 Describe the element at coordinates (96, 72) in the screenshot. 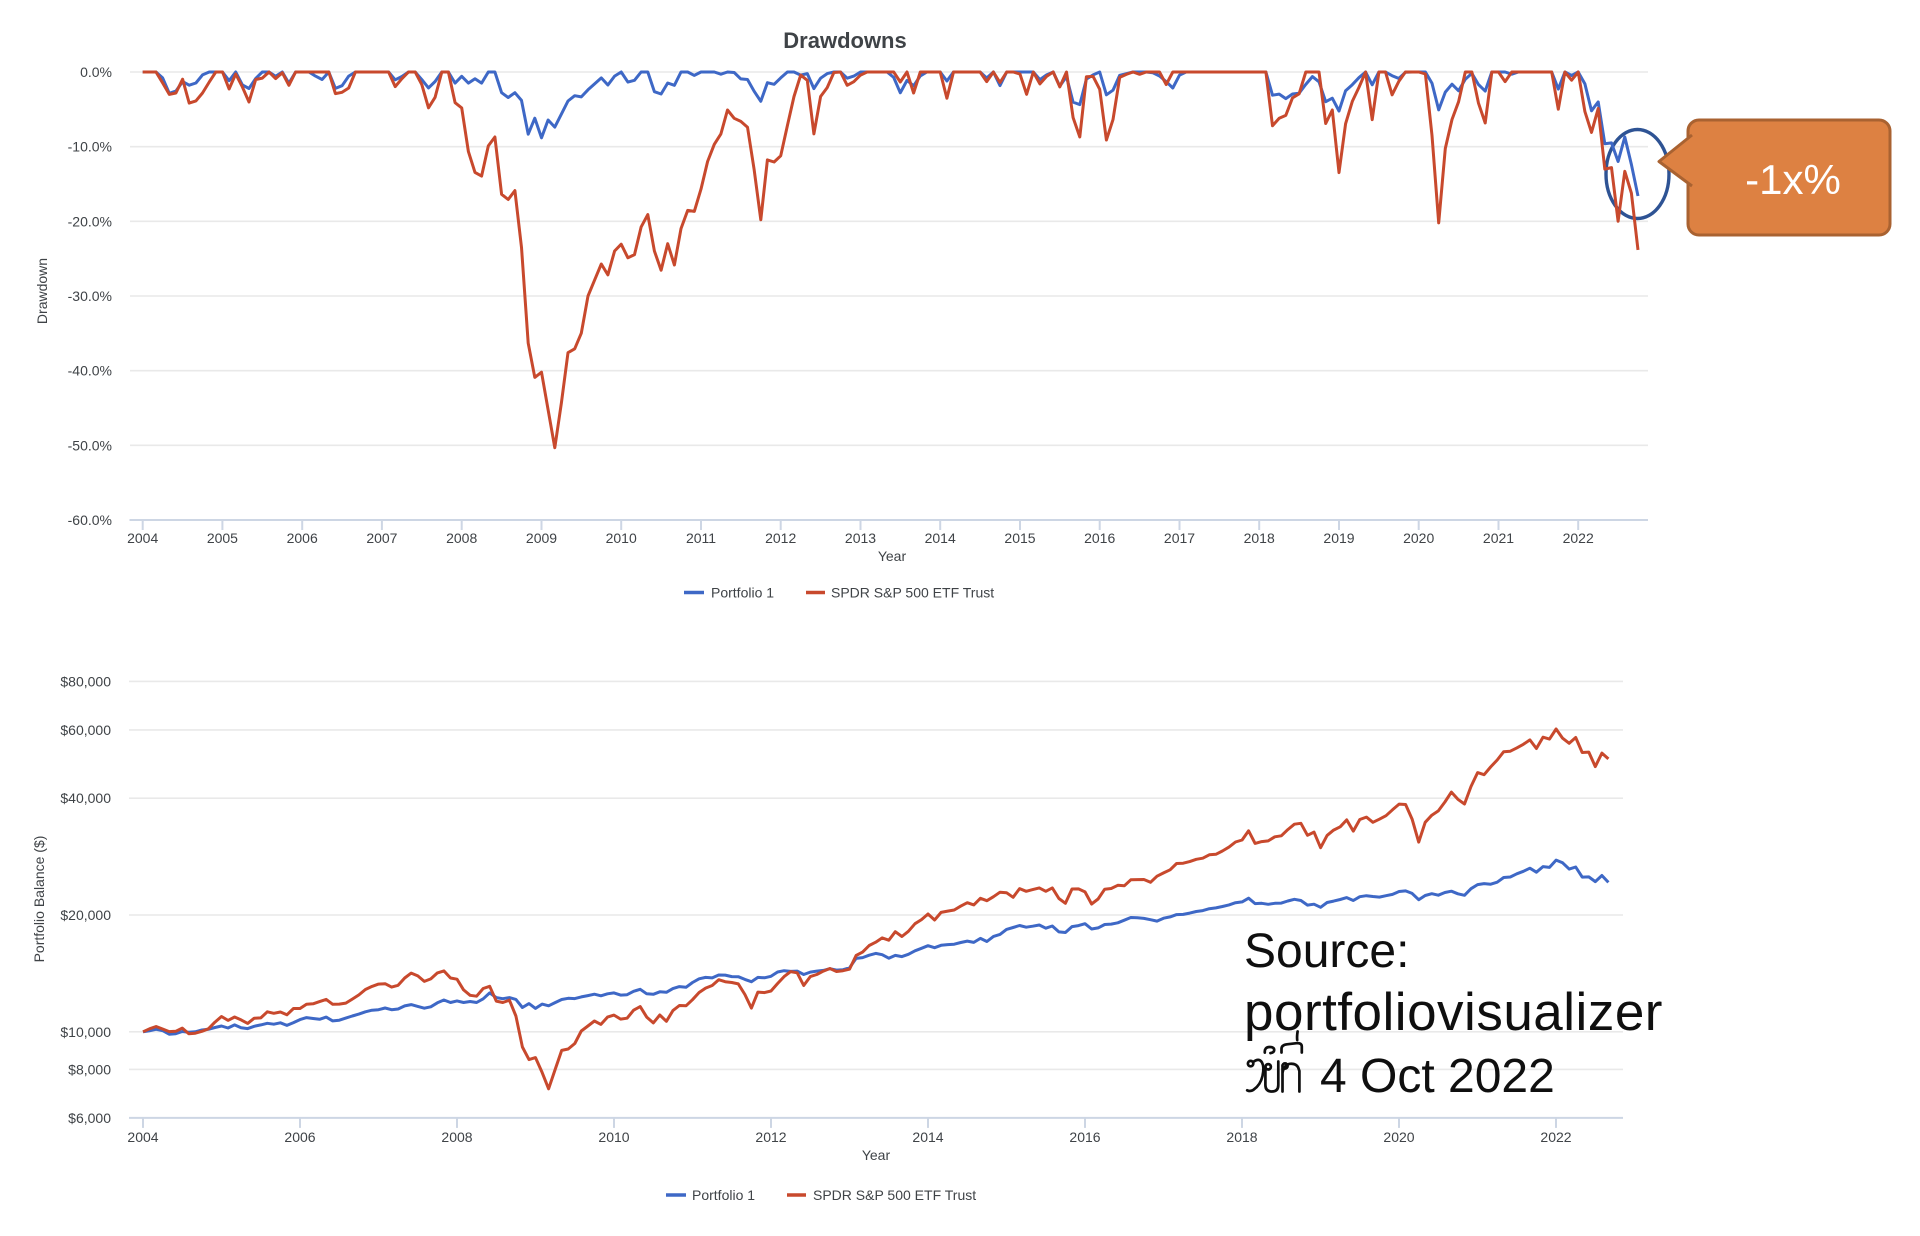

I see `svg-text: 0.0%` at that location.